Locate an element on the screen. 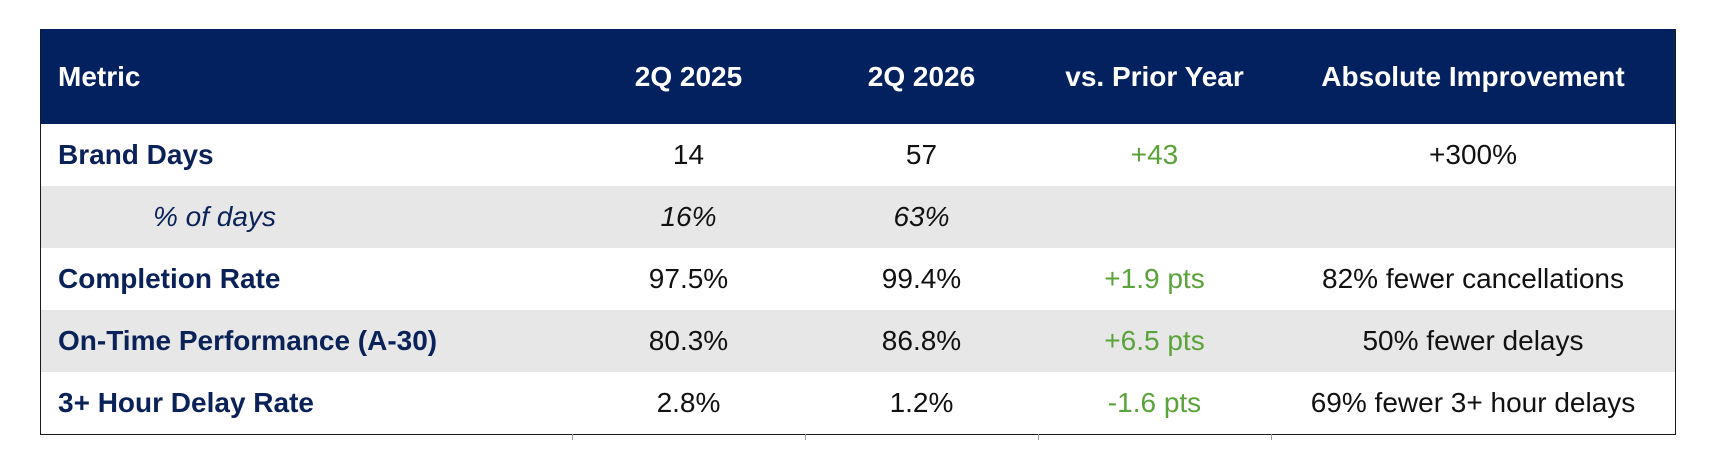  column-header-2q-2026: 2Q 2026 is located at coordinates (921, 76).